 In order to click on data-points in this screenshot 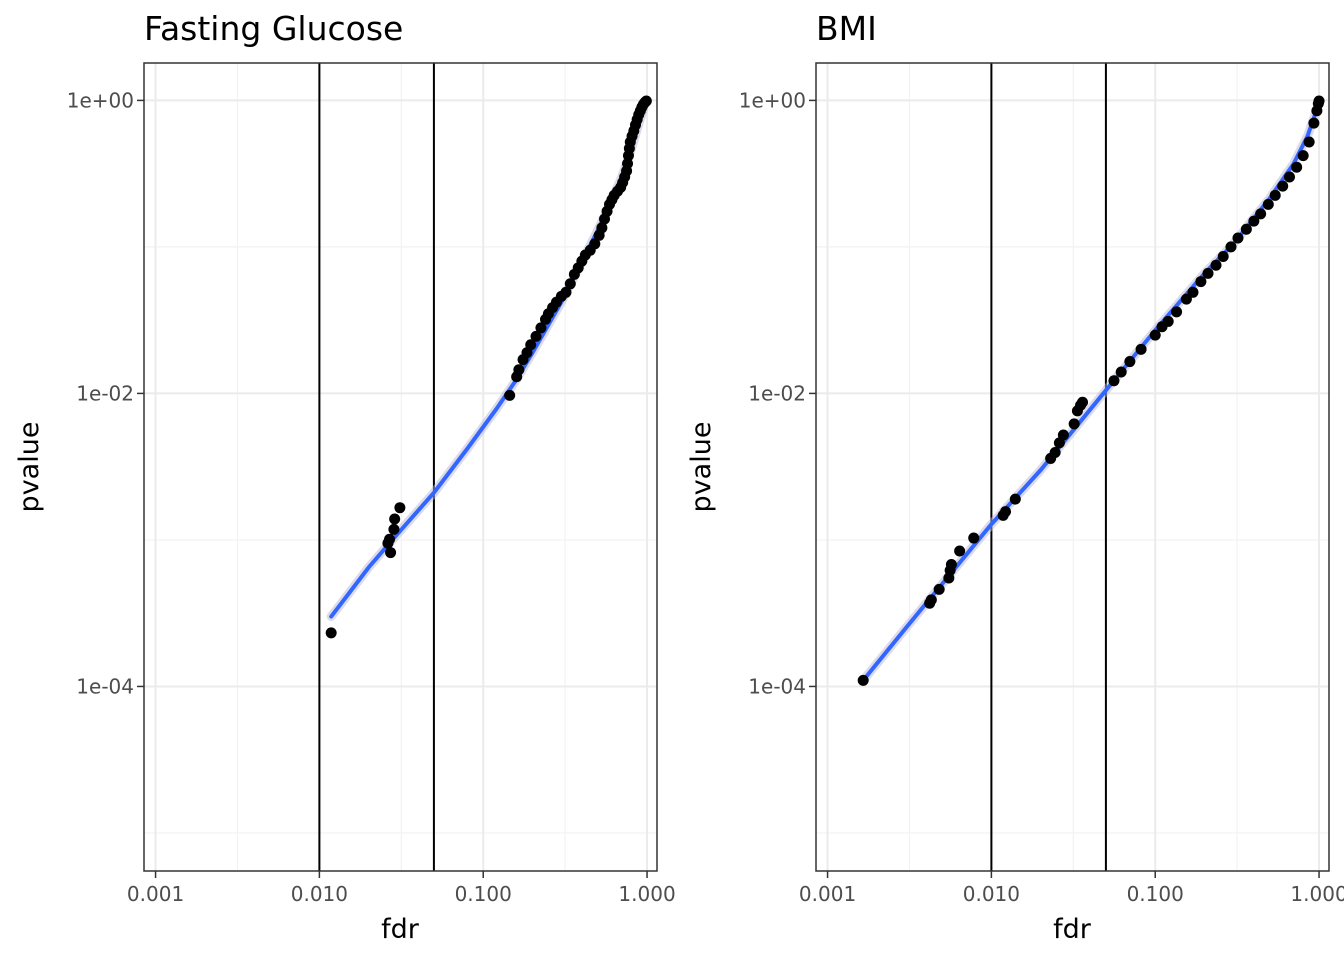, I will do `click(488, 367)`.